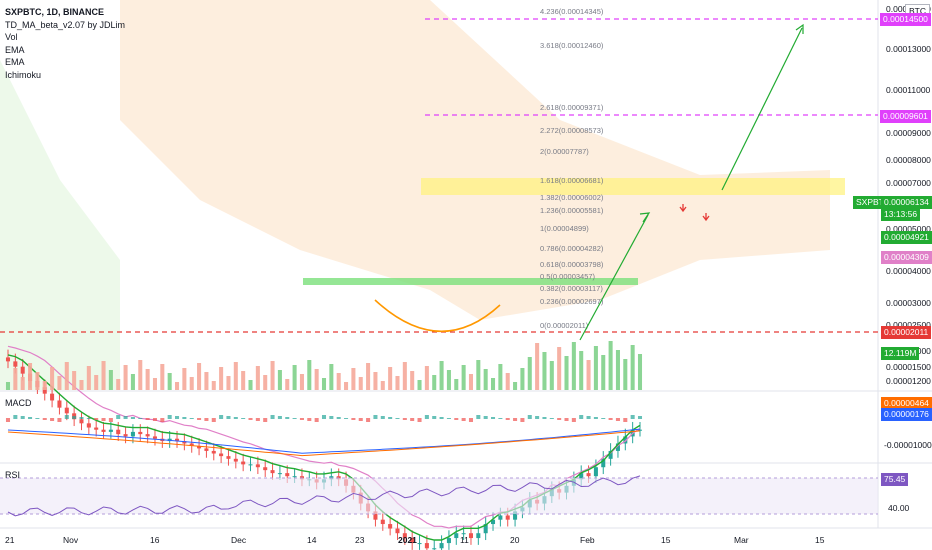 The height and width of the screenshot is (550, 932). Describe the element at coordinates (614, 277) in the screenshot. I see `trendline` at that location.